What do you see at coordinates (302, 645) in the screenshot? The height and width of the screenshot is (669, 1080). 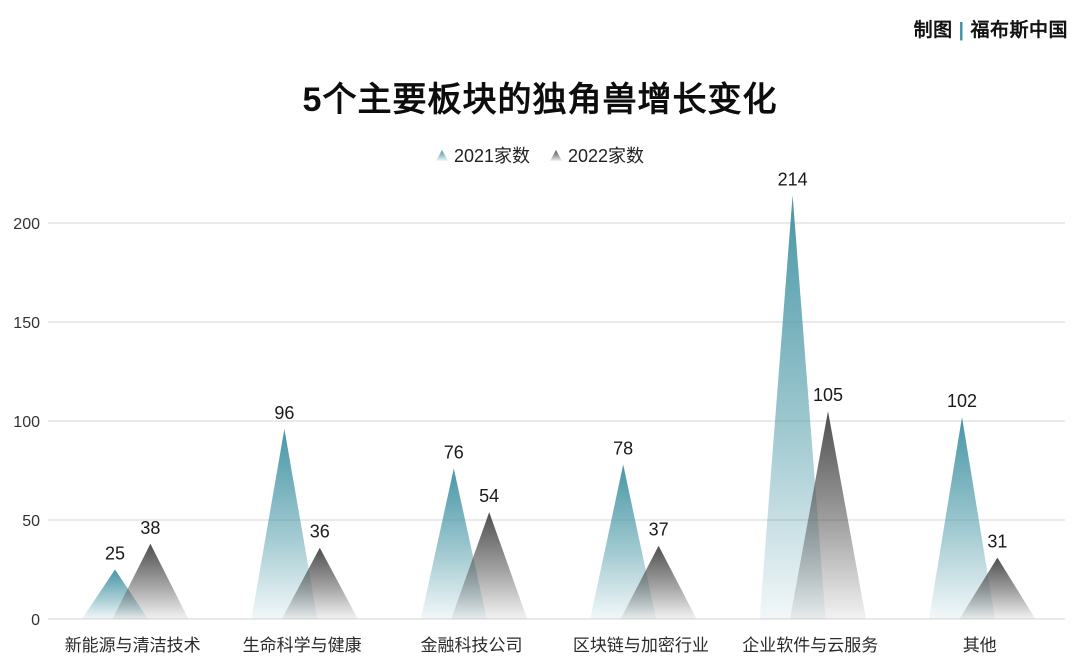 I see `x-axis-label: 生命科学与健康` at bounding box center [302, 645].